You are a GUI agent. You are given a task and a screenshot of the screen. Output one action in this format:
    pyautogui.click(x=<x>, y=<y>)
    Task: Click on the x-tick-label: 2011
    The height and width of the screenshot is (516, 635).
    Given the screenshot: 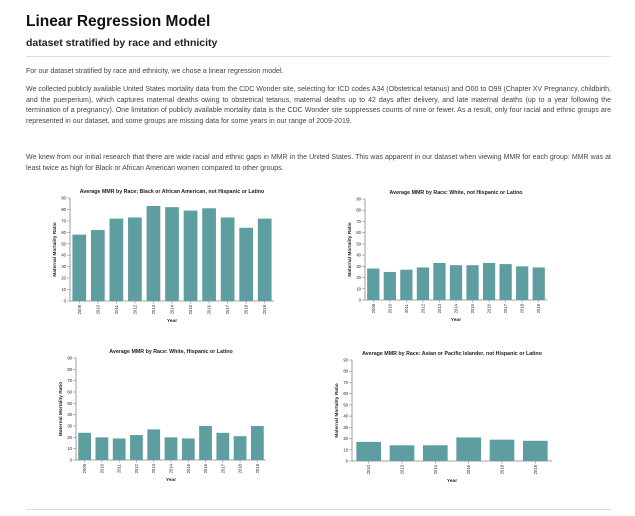 What is the action you would take?
    pyautogui.click(x=119, y=468)
    